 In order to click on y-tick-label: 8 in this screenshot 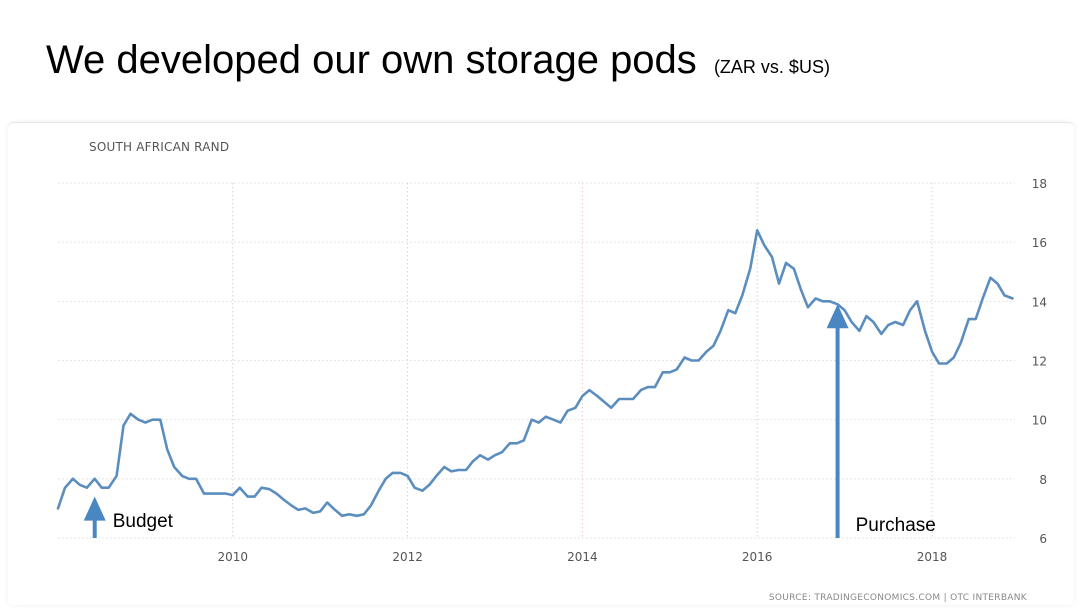, I will do `click(1043, 480)`.